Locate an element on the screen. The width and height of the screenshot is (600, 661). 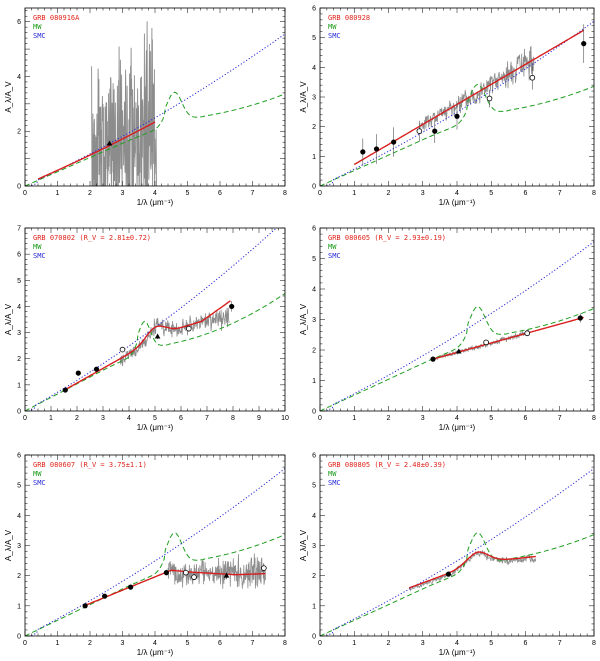
x-tick-label: 2 is located at coordinates (389, 643).